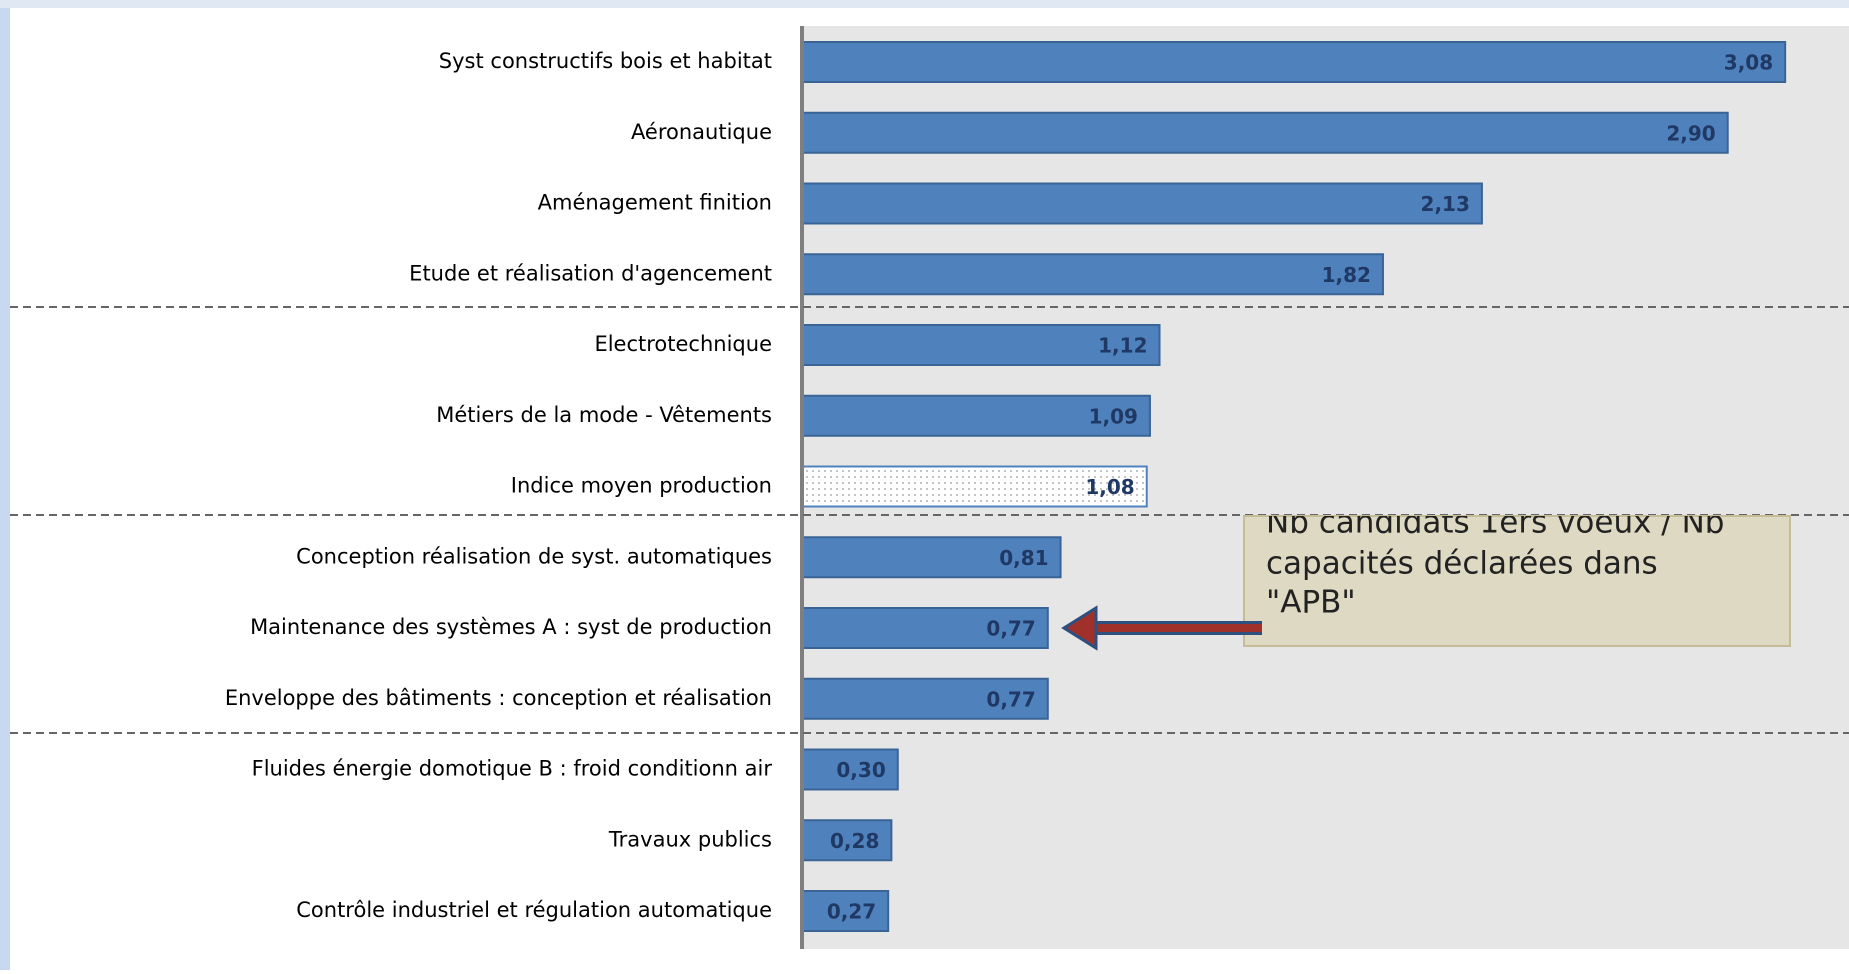  I want to click on value-label: 1,08, so click(1109, 487).